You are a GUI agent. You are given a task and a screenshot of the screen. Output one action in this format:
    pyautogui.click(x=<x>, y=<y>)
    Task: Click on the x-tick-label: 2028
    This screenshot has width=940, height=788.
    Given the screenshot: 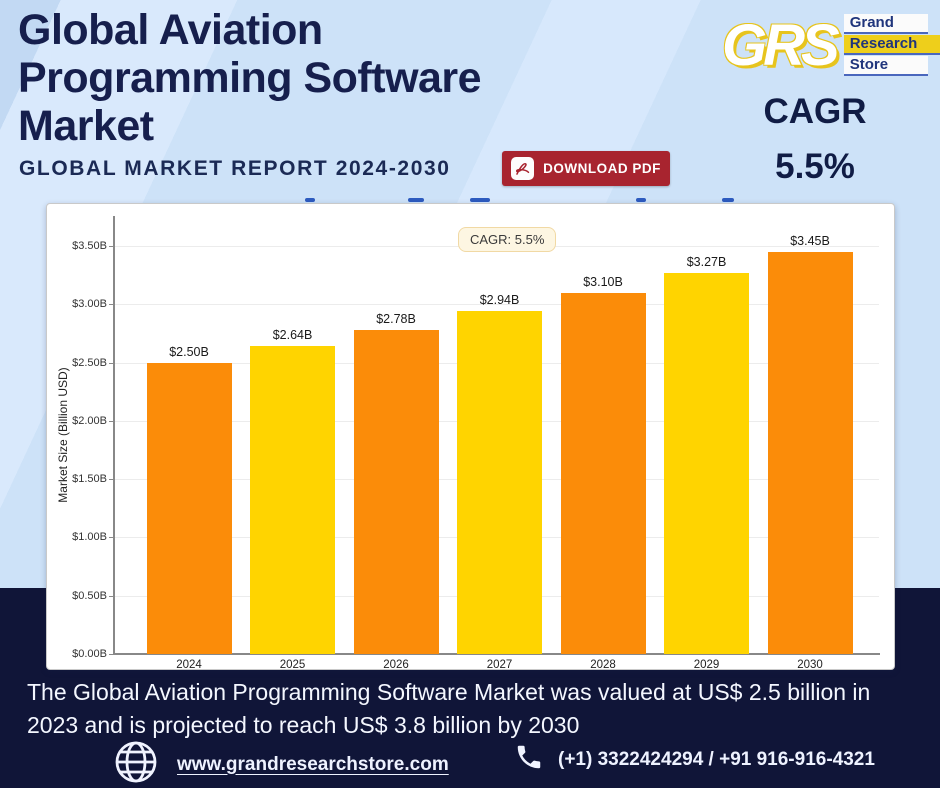 What is the action you would take?
    pyautogui.click(x=603, y=665)
    